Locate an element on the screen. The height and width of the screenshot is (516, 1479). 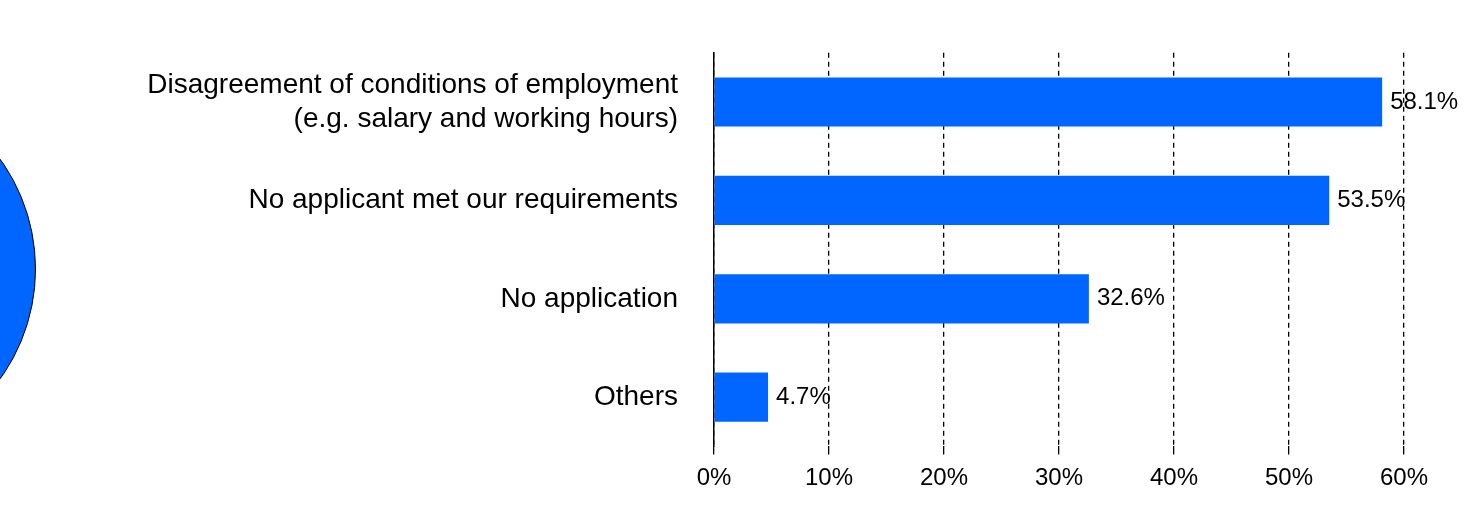
data-label: 58.1% is located at coordinates (1424, 100).